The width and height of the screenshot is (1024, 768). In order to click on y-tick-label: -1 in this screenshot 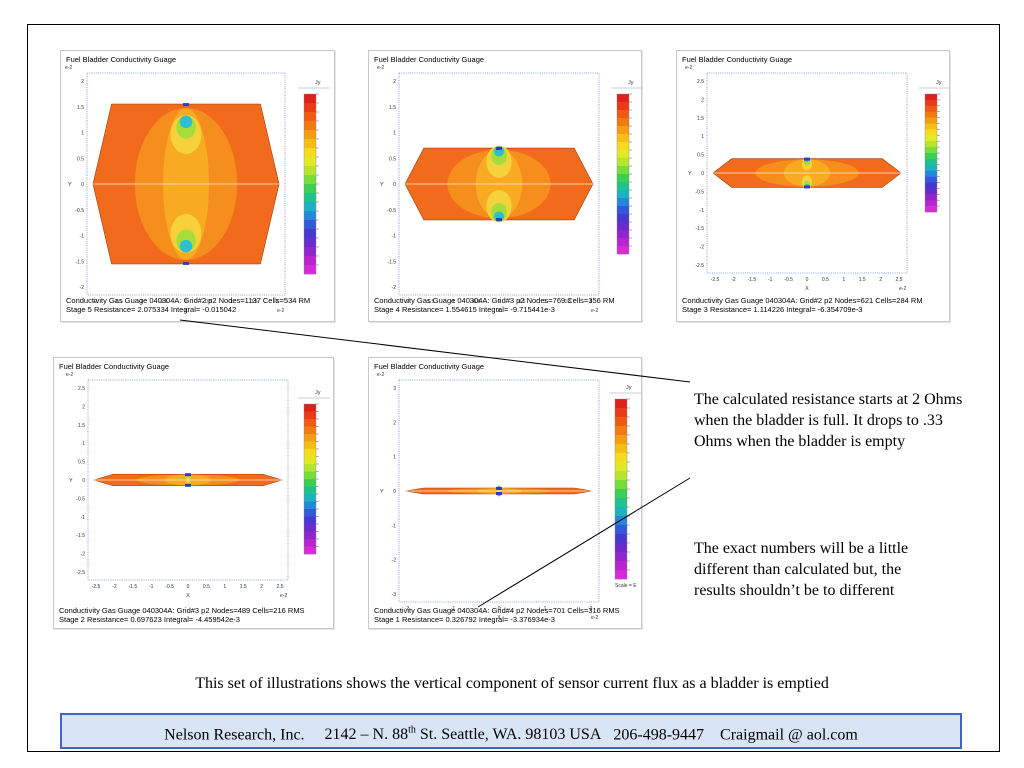, I will do `click(394, 526)`.